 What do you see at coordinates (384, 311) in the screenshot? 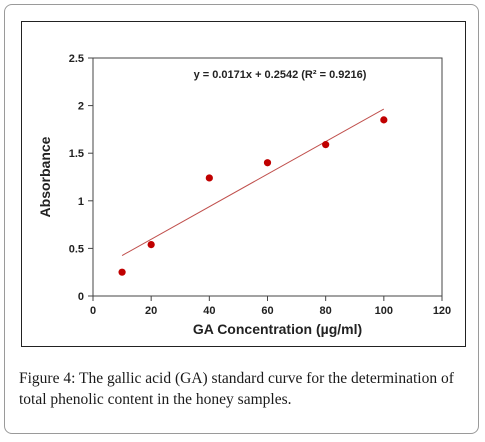
I see `x-tick-label: 100` at bounding box center [384, 311].